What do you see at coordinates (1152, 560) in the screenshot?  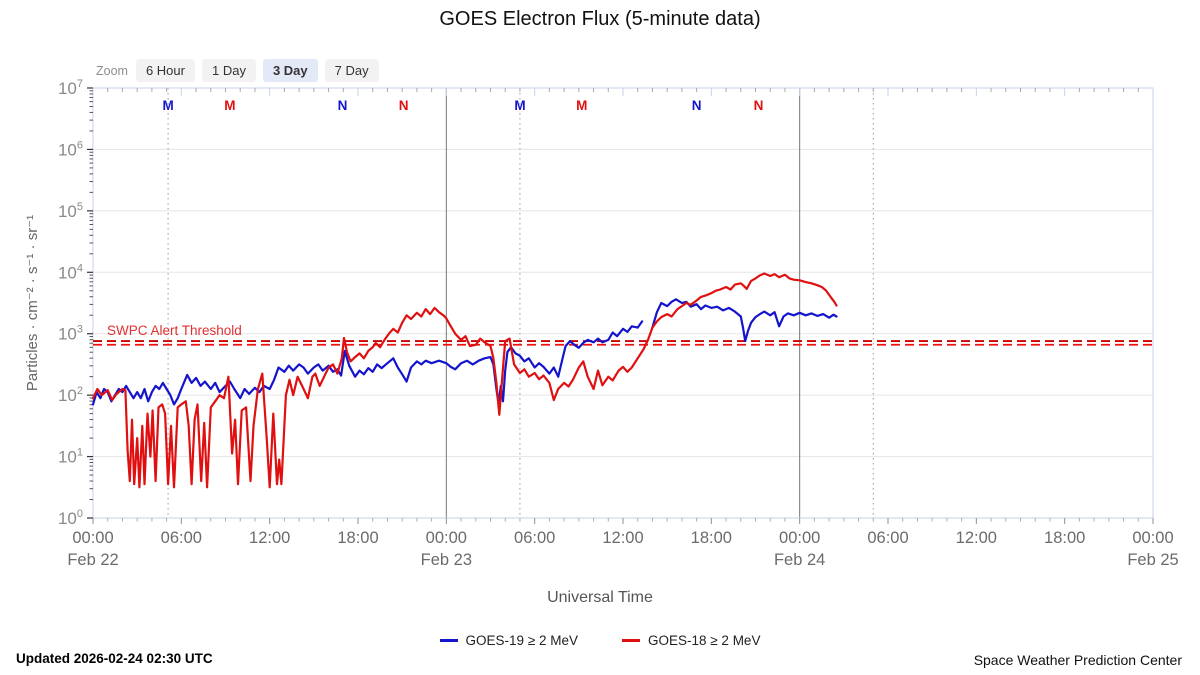 I see `x-date-label: Feb 25` at bounding box center [1152, 560].